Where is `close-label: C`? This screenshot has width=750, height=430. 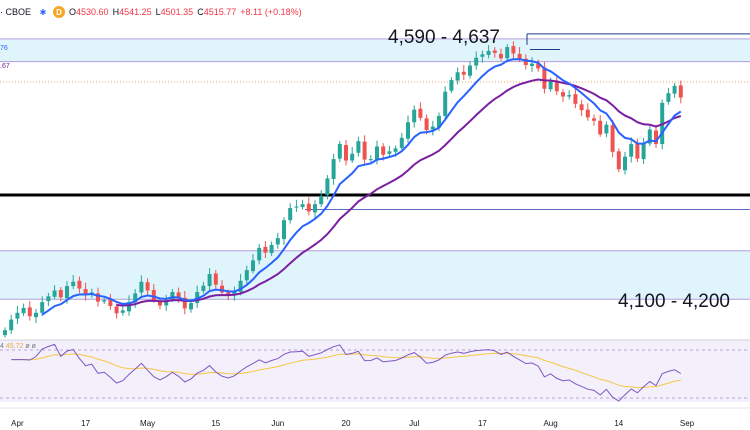
close-label: C is located at coordinates (200, 12).